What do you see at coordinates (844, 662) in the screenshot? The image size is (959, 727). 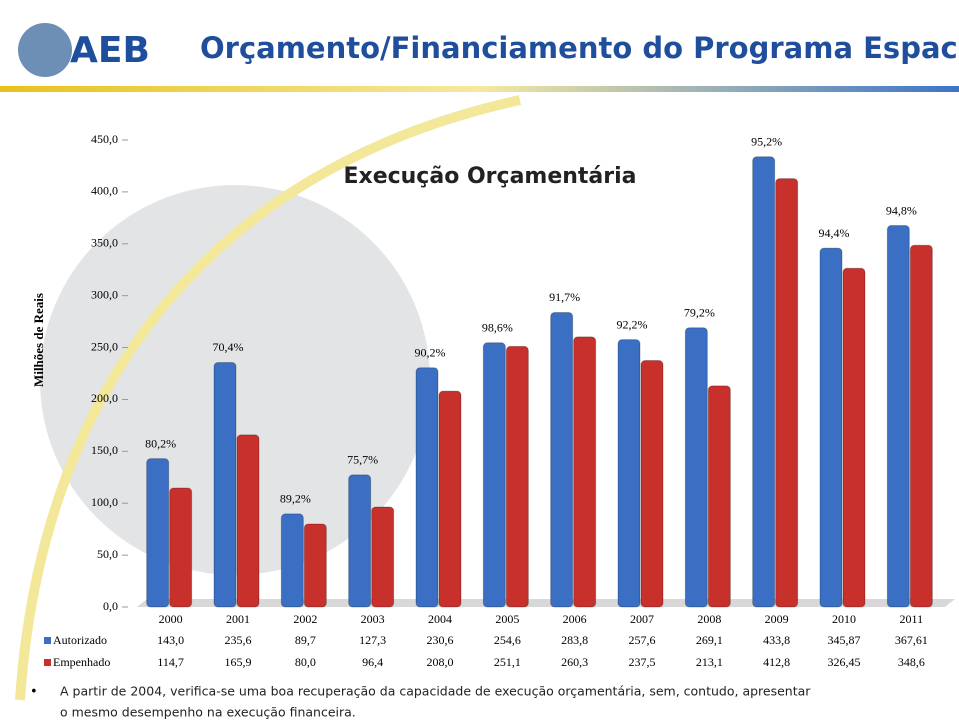 I see `table-value: 326,45` at bounding box center [844, 662].